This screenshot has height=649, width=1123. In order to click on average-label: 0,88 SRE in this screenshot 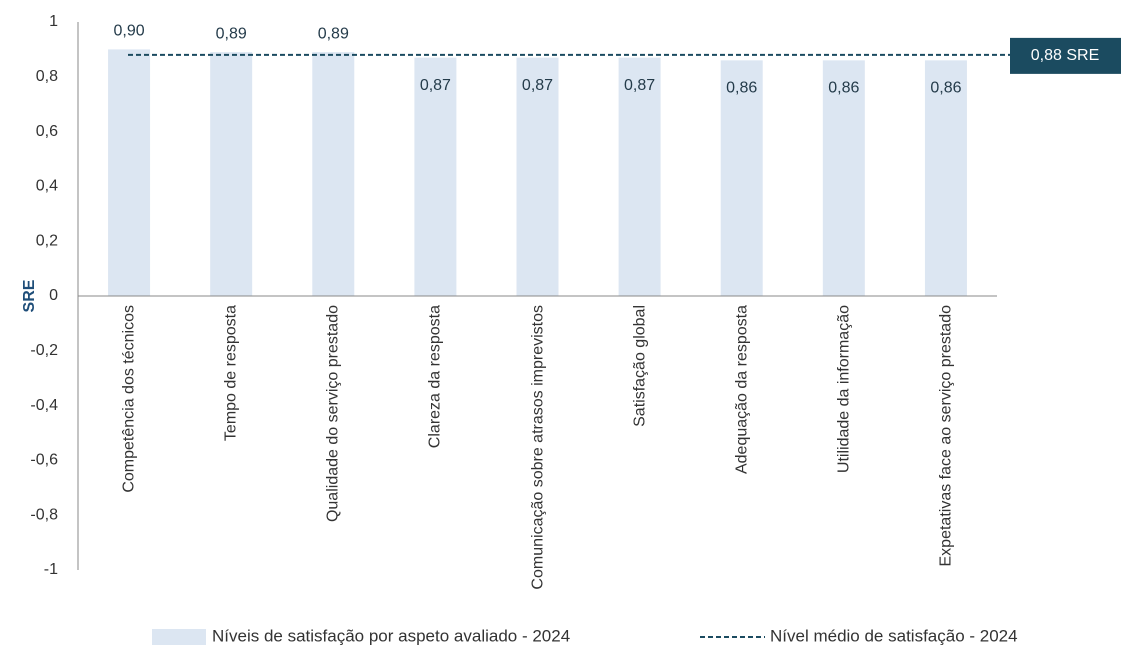, I will do `click(1065, 55)`.